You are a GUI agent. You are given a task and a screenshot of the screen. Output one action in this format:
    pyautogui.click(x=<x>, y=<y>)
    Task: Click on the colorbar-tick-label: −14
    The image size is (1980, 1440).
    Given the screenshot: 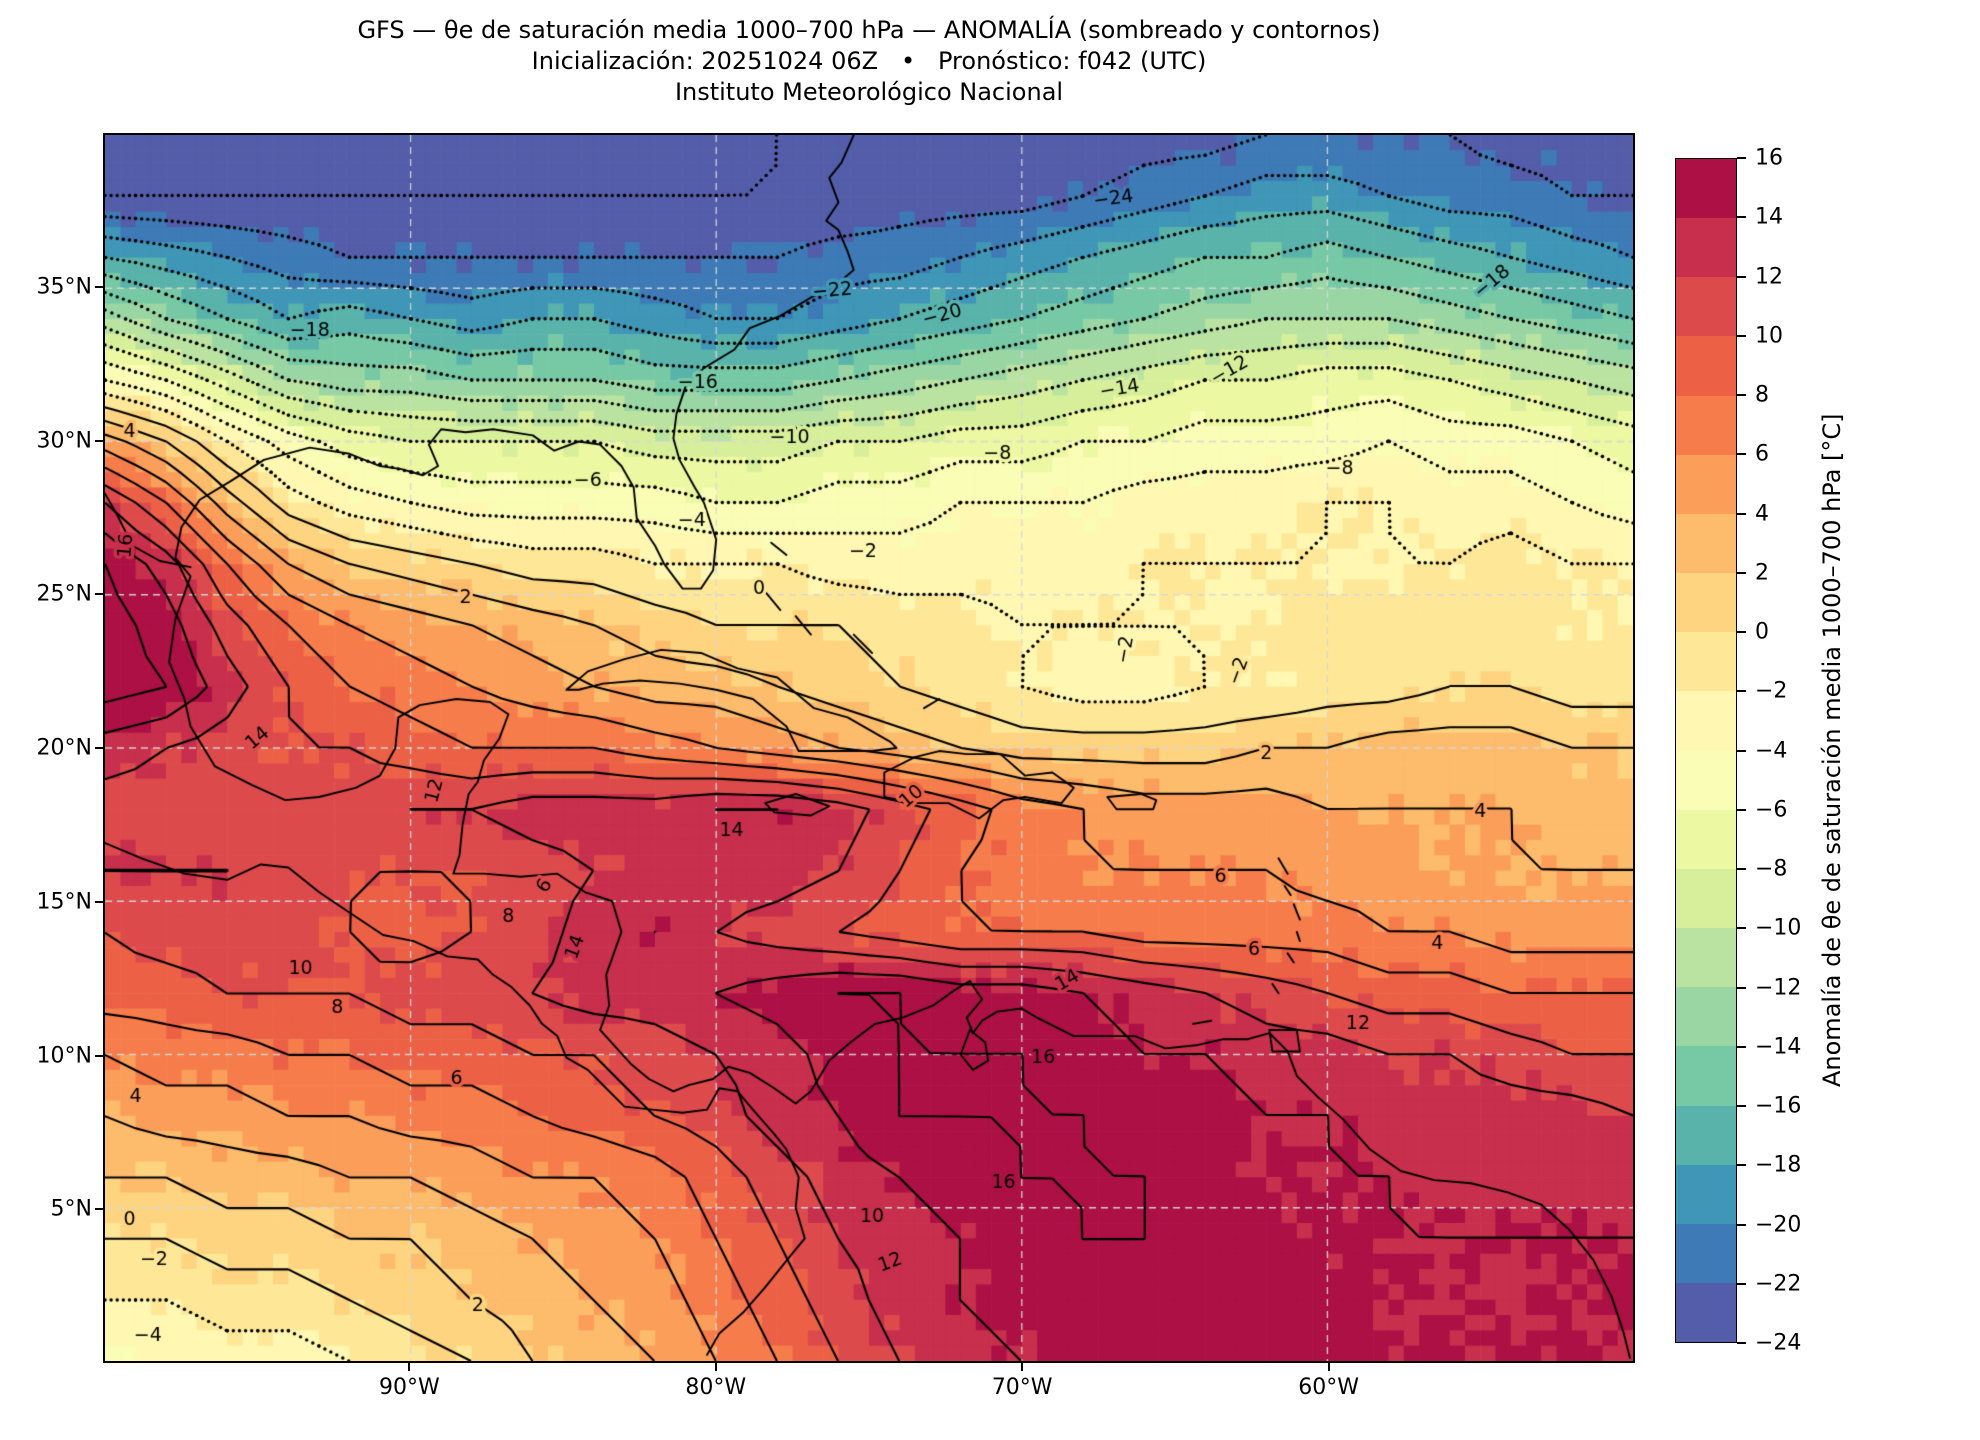 What is the action you would take?
    pyautogui.click(x=1778, y=1047)
    